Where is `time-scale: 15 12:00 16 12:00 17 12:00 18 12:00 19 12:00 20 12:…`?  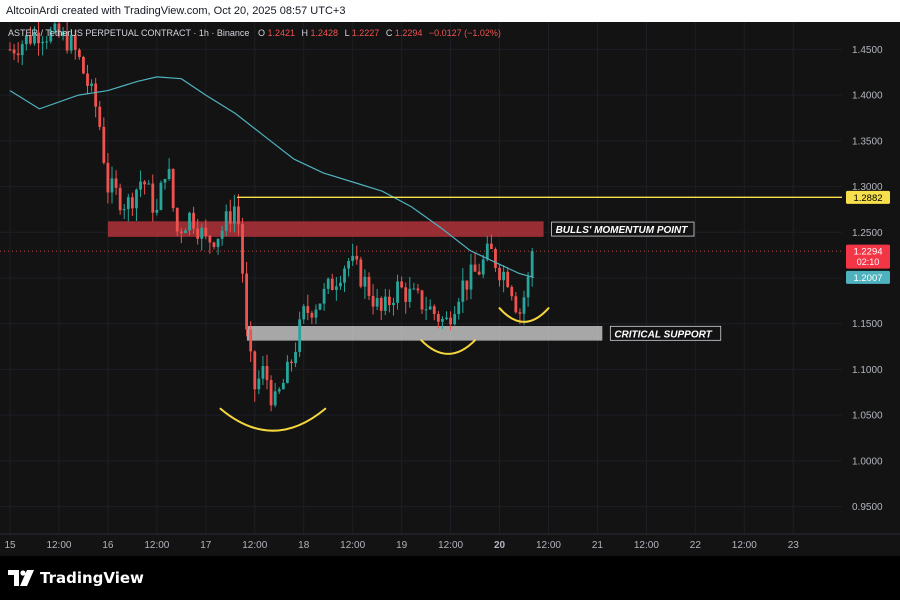
time-scale: 15 12:00 16 12:00 17 12:00 18 12:00 19 12:00 20 12:… is located at coordinates (401, 545).